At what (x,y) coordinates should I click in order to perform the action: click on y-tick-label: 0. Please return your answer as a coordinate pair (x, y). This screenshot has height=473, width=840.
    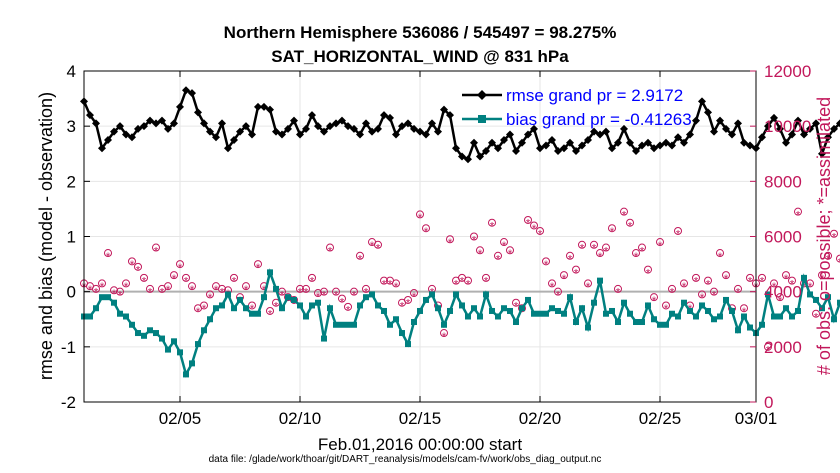
    Looking at the image, I should click on (71, 292).